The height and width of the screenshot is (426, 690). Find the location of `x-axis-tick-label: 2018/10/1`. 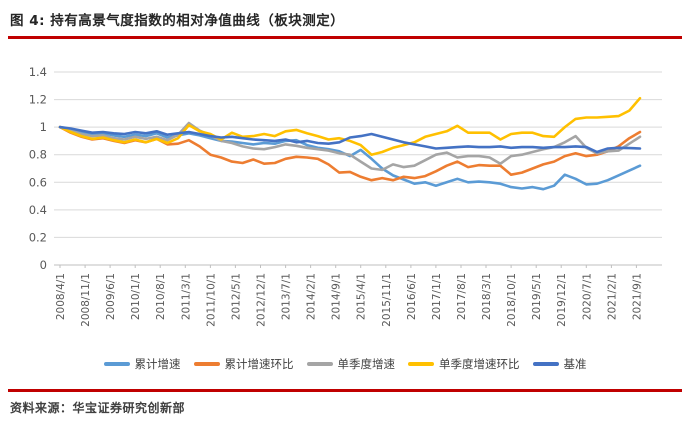

x-axis-tick-label: 2018/10/1 is located at coordinates (512, 300).